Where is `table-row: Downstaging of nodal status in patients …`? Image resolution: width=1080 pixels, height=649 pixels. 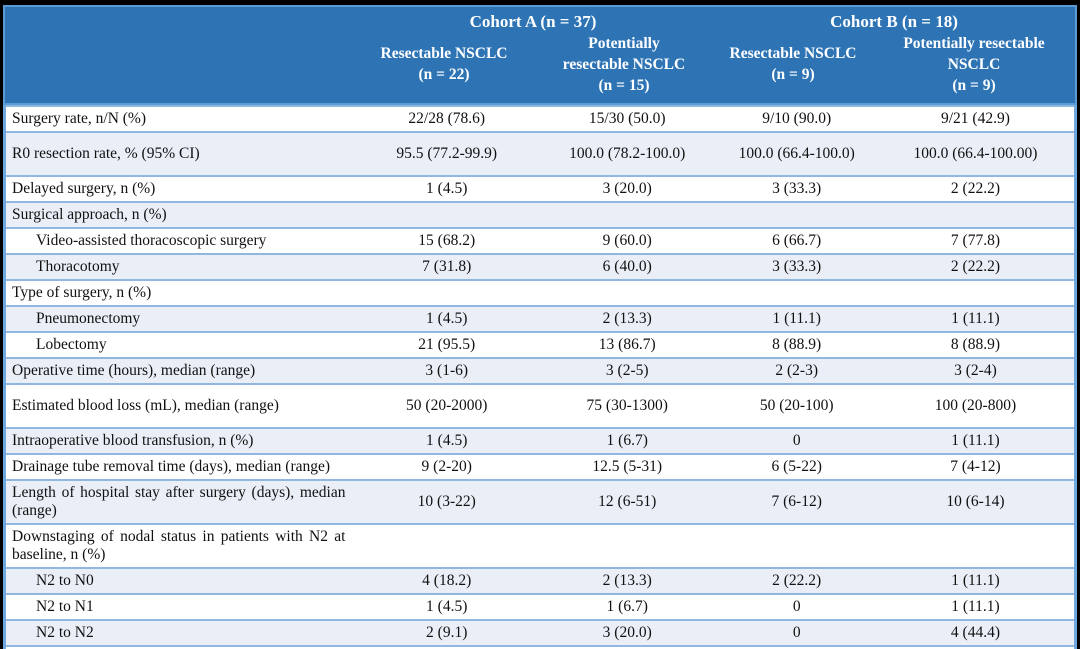 table-row: Downstaging of nodal status in patients … is located at coordinates (540, 545).